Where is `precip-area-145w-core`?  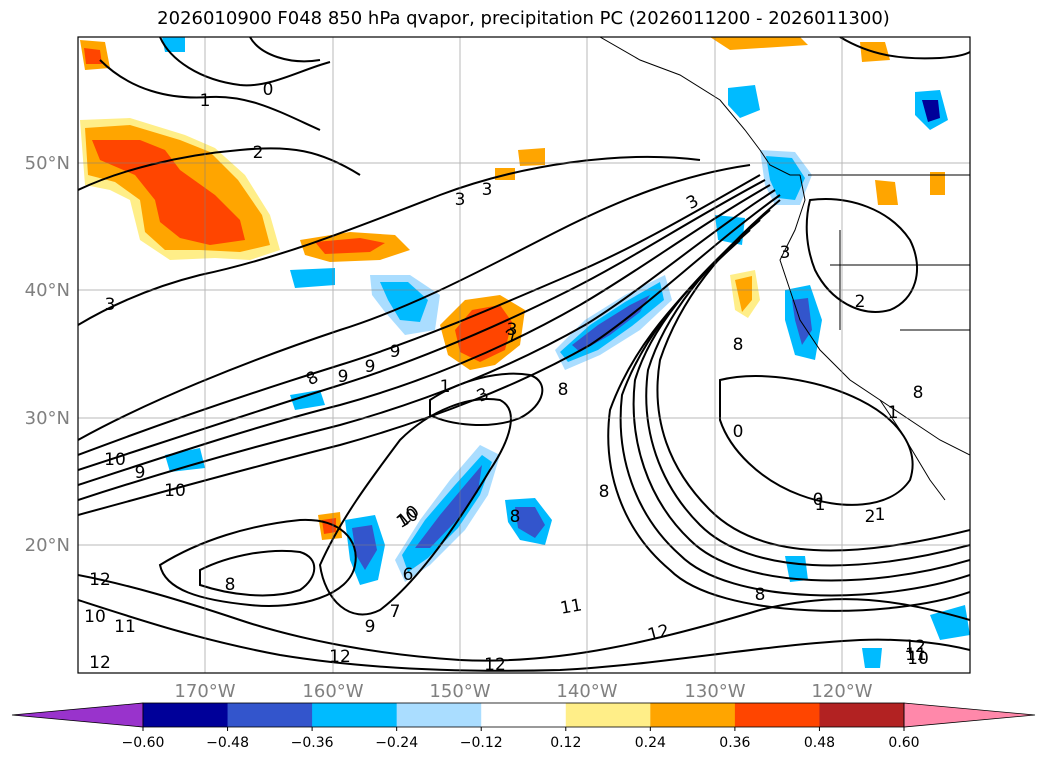 precip-area-145w-core is located at coordinates (530, 522).